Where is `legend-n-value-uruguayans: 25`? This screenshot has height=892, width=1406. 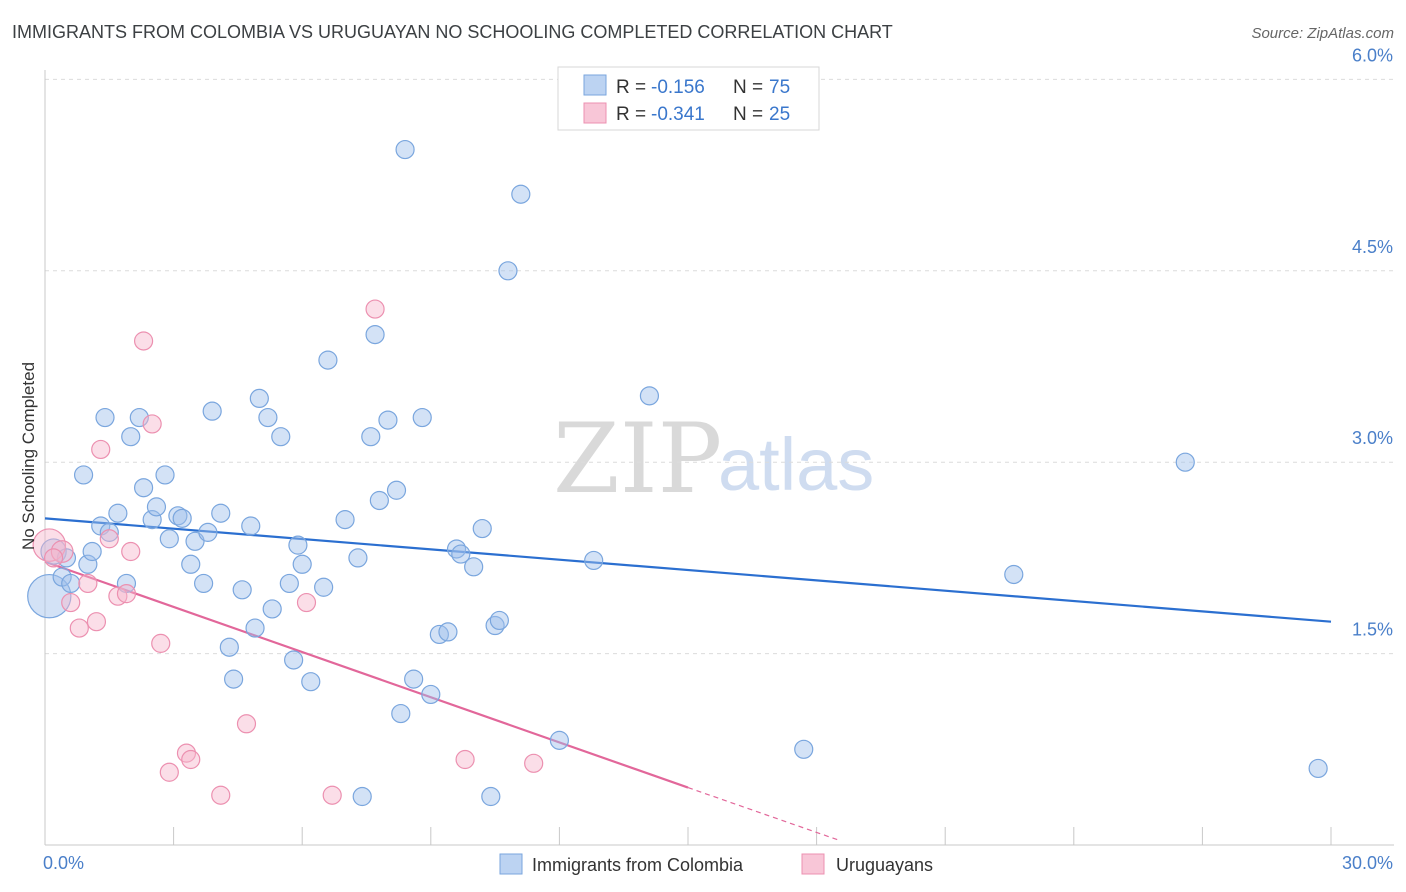
legend-n-value-uruguayans: 25 is located at coordinates (779, 114).